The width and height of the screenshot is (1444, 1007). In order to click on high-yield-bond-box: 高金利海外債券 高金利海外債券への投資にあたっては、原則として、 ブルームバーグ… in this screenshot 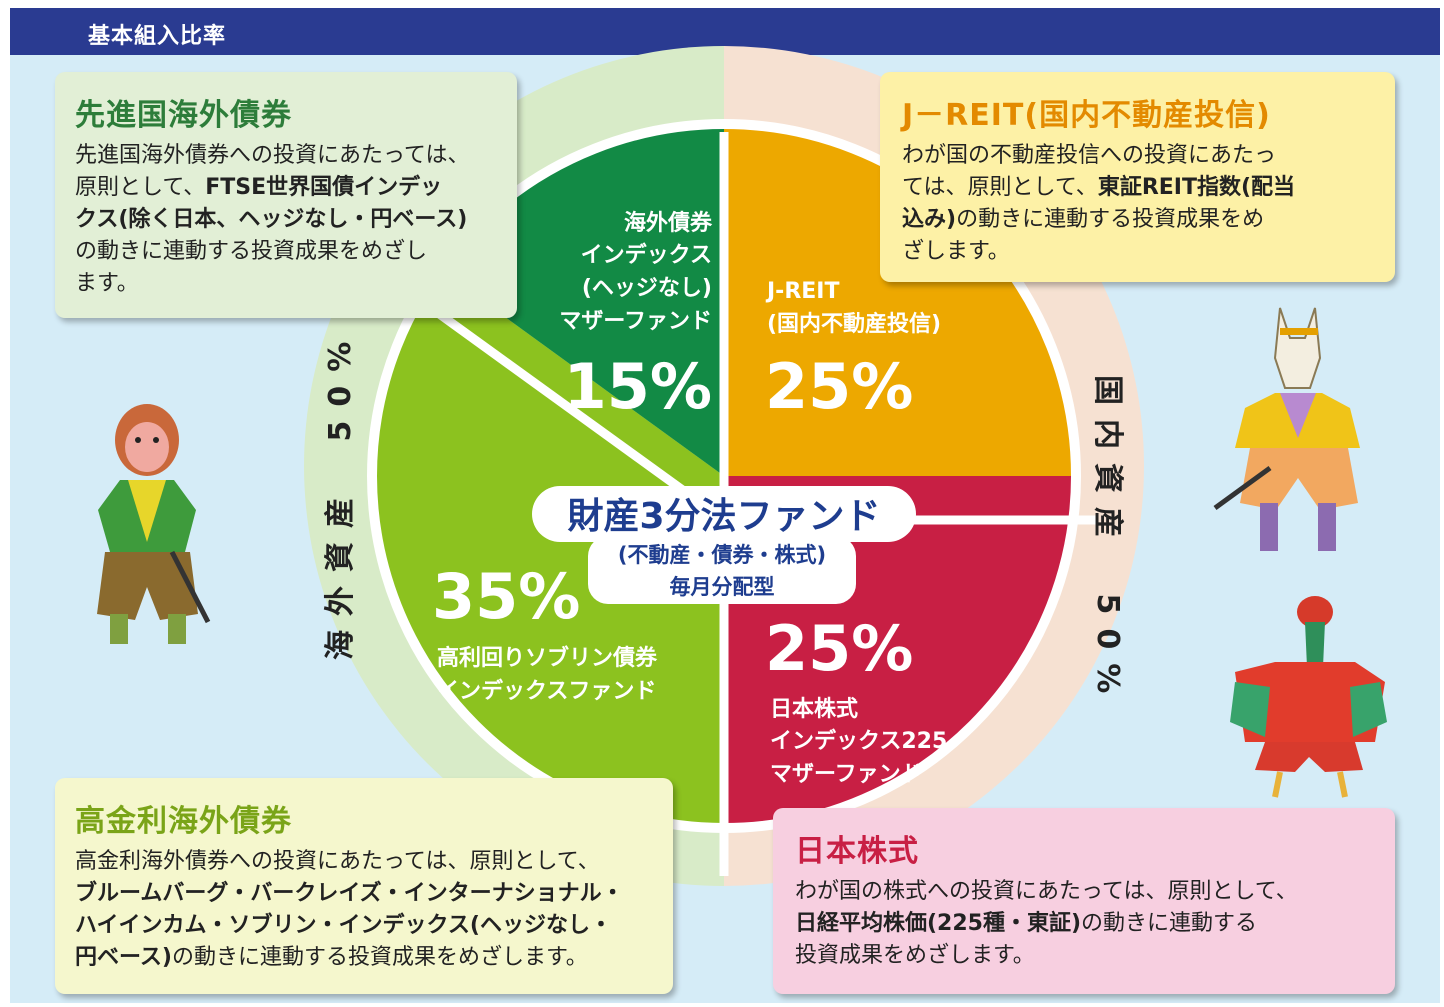, I will do `click(364, 886)`.